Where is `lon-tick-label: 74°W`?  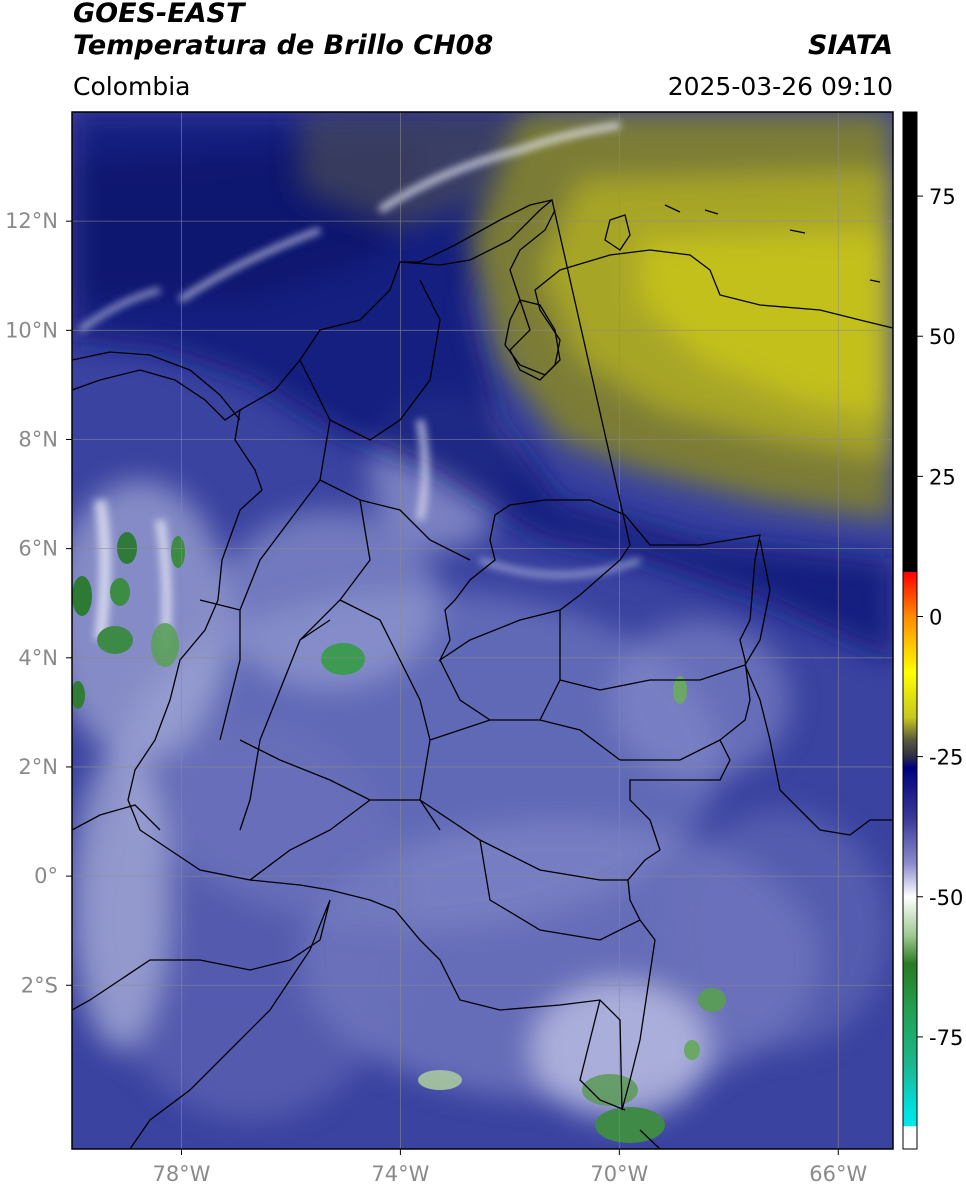
lon-tick-label: 74°W is located at coordinates (400, 1174).